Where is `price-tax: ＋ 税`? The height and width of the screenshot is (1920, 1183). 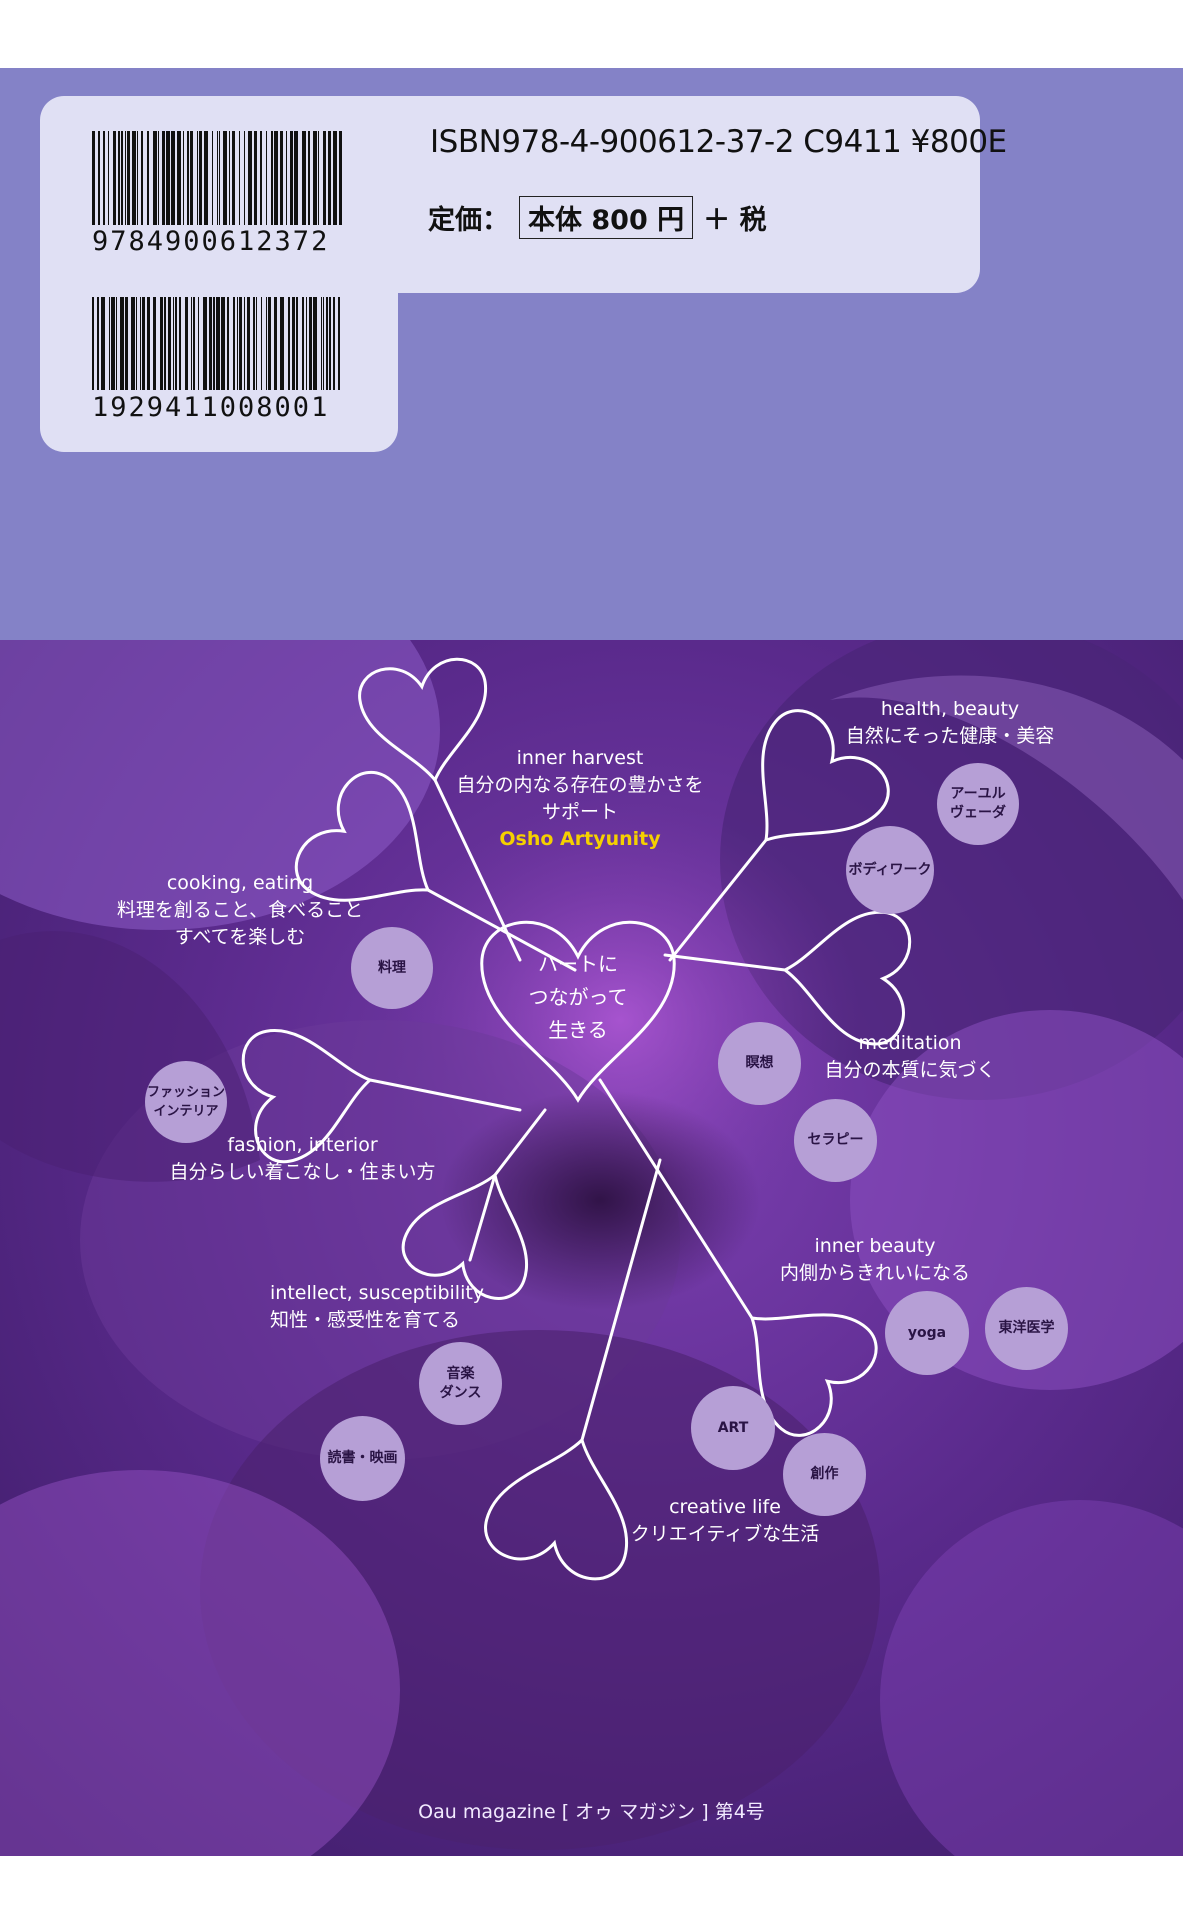
price-tax: ＋ 税 is located at coordinates (734, 217).